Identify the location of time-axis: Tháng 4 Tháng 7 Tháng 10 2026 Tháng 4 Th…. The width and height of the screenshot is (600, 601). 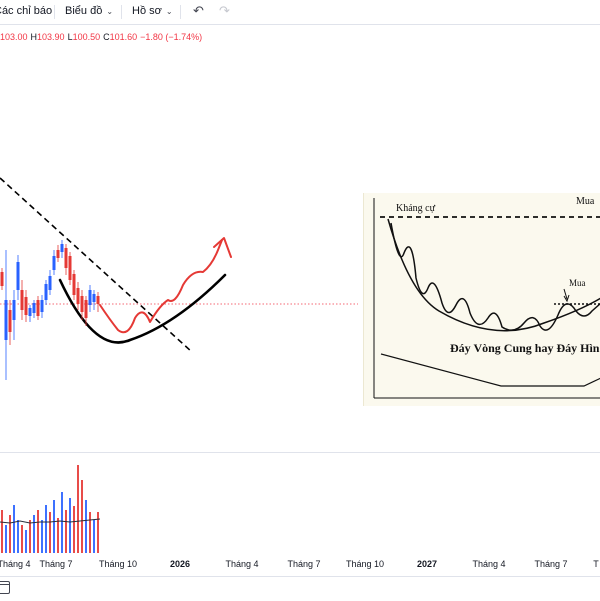
(300, 564).